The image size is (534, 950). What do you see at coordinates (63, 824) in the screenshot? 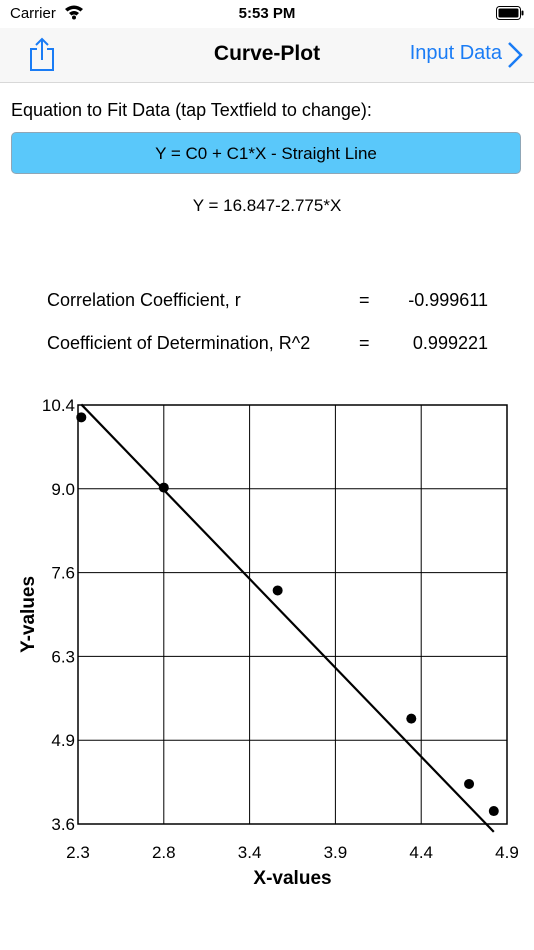
I see `y-tick-label: 3.6` at bounding box center [63, 824].